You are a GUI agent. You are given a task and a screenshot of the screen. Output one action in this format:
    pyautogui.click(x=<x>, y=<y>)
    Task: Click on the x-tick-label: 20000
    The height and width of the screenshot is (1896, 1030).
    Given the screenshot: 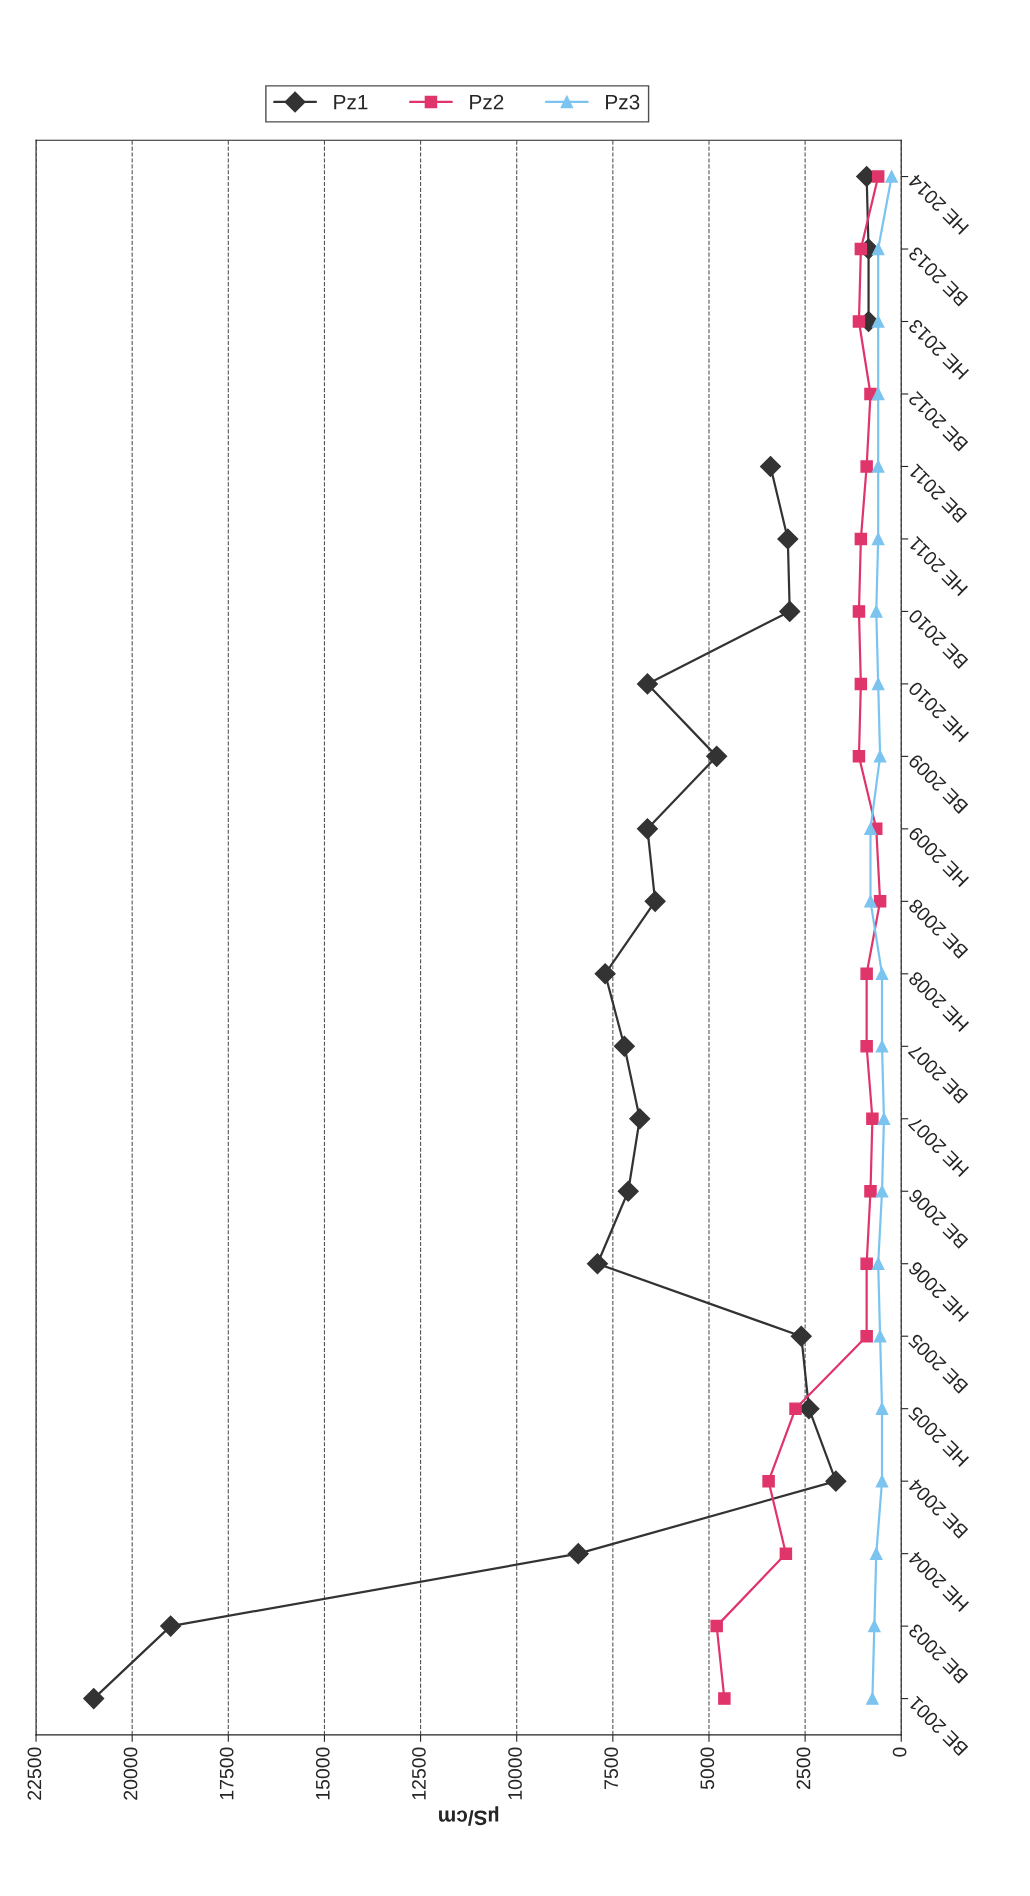 What is the action you would take?
    pyautogui.click(x=130, y=1773)
    